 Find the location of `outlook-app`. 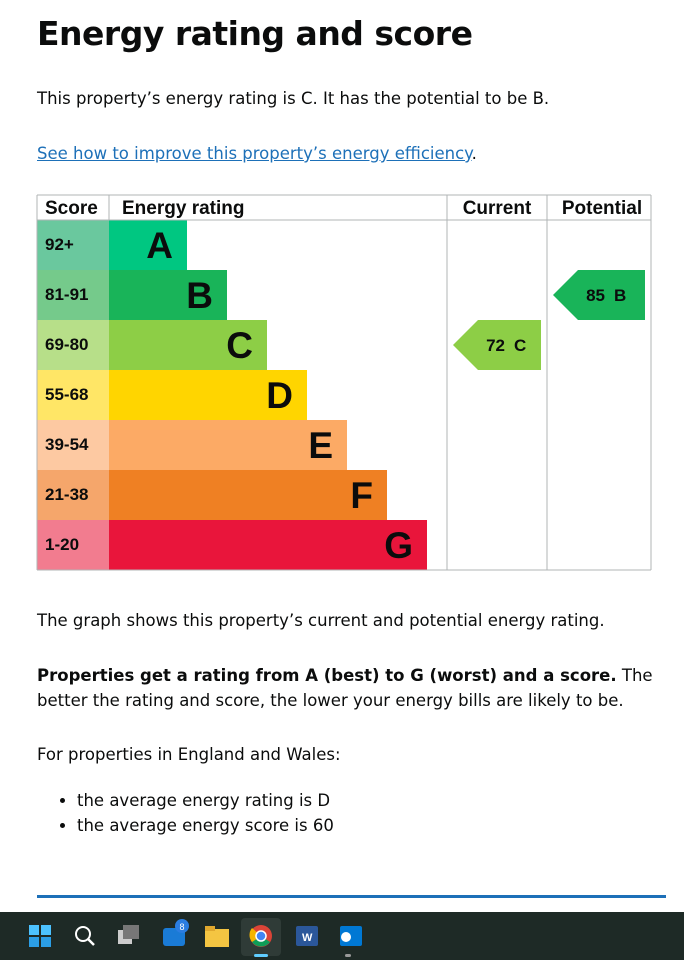

outlook-app is located at coordinates (351, 941).